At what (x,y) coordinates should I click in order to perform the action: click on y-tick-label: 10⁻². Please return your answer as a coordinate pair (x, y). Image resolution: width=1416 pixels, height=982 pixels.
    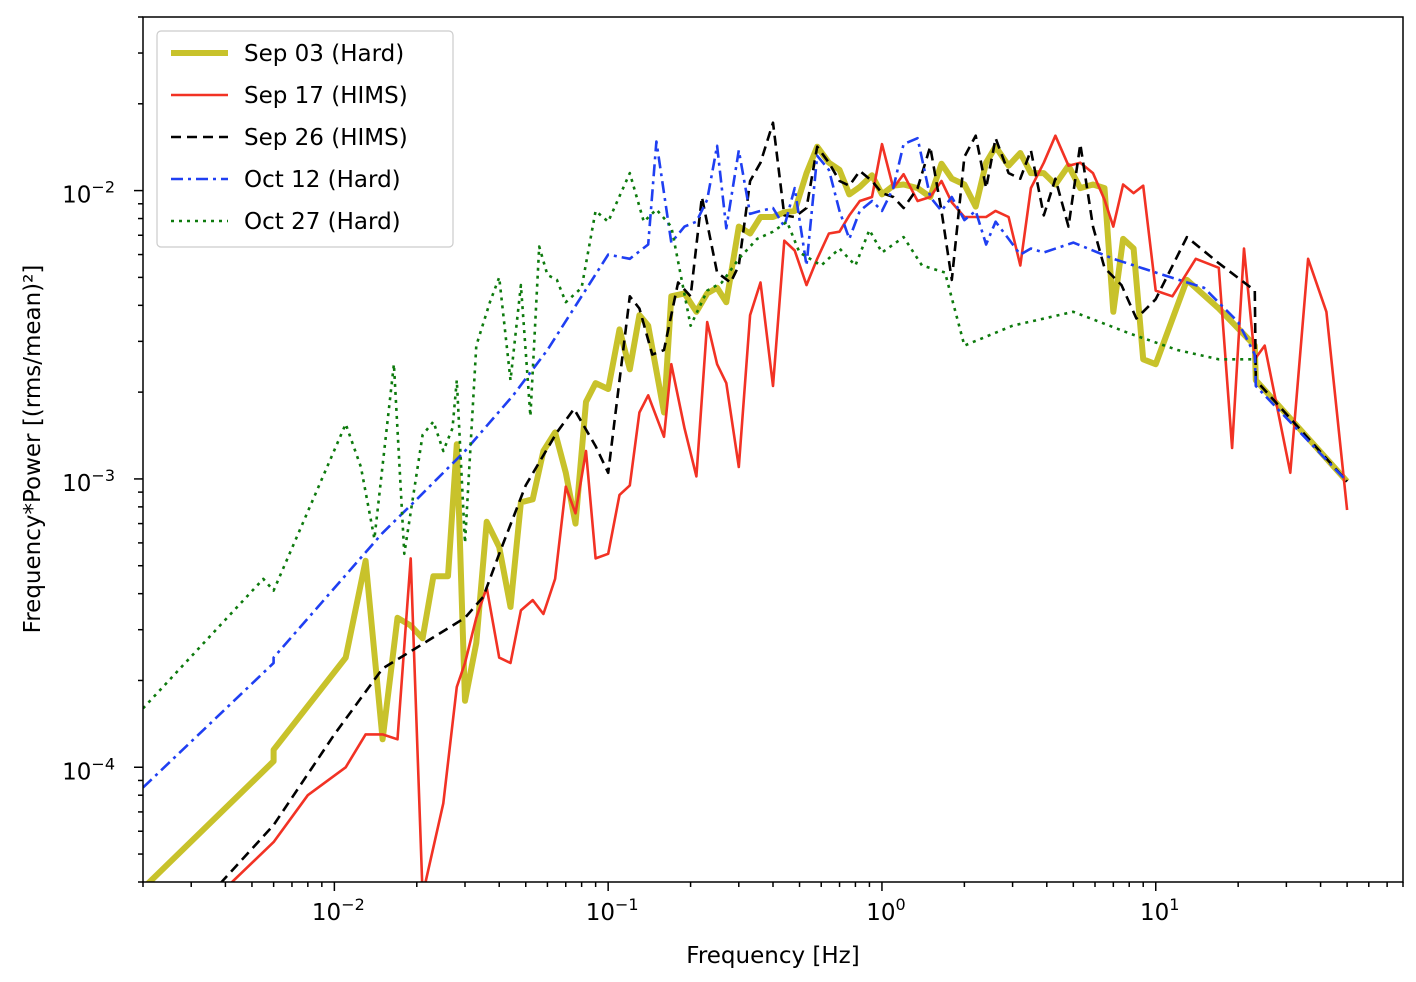
    Looking at the image, I should click on (88, 193).